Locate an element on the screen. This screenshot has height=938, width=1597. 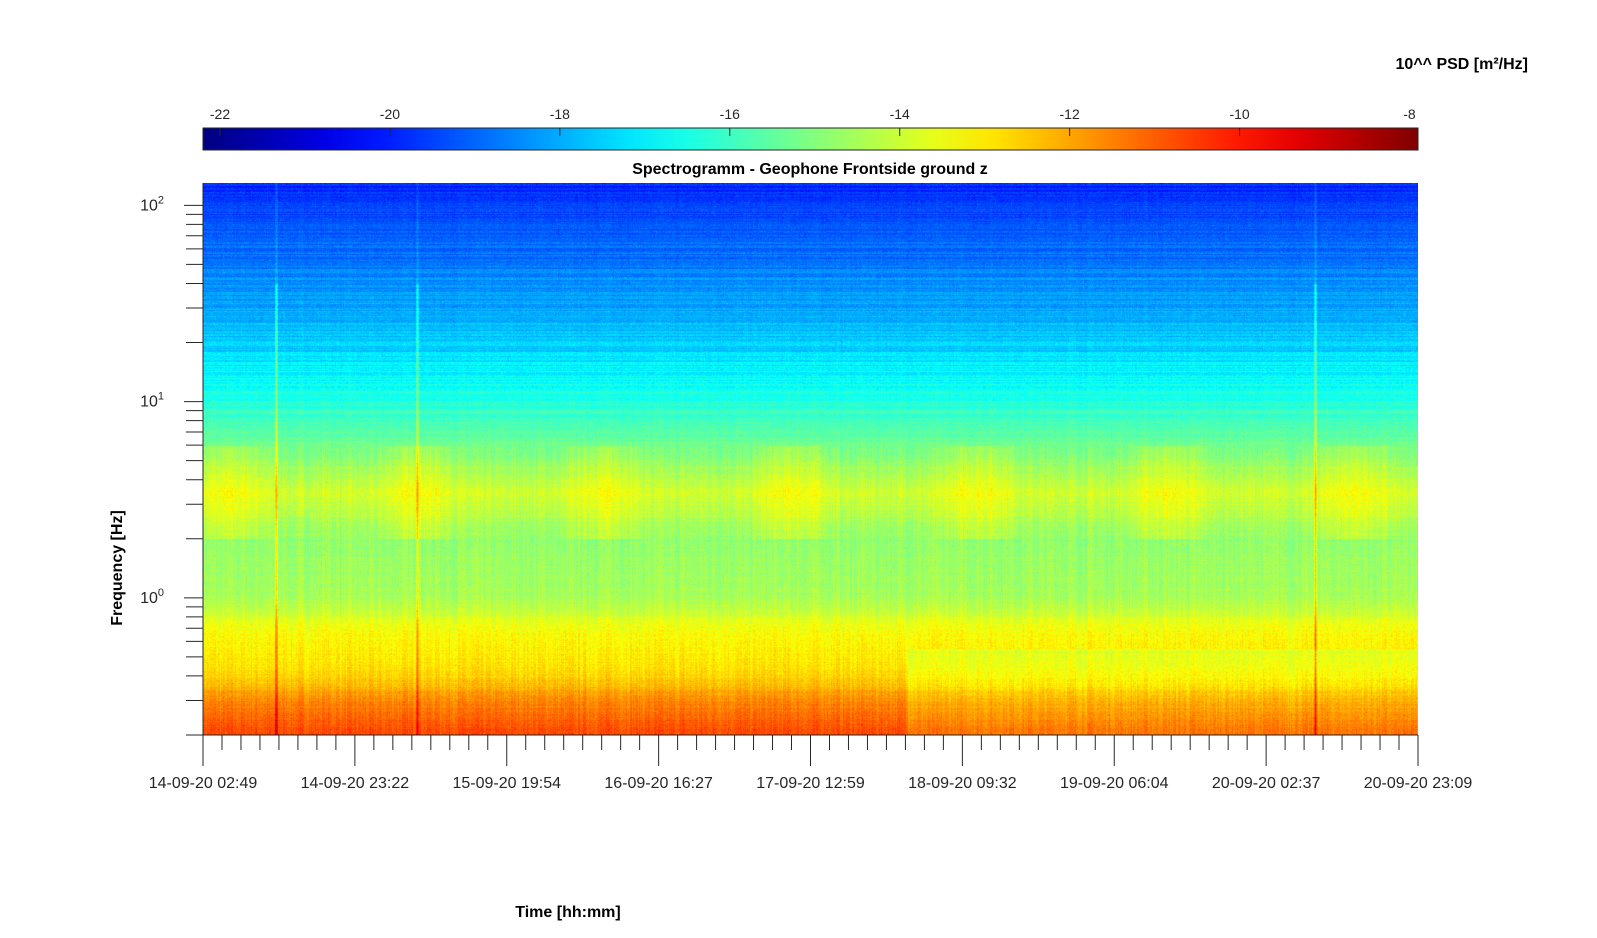
y-axis-label: Frequency [Hz] is located at coordinates (117, 568).